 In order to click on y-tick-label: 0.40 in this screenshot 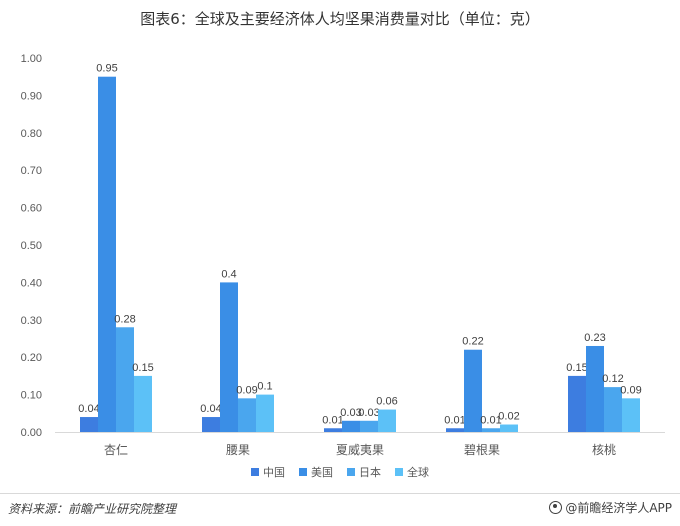, I will do `click(31, 283)`.